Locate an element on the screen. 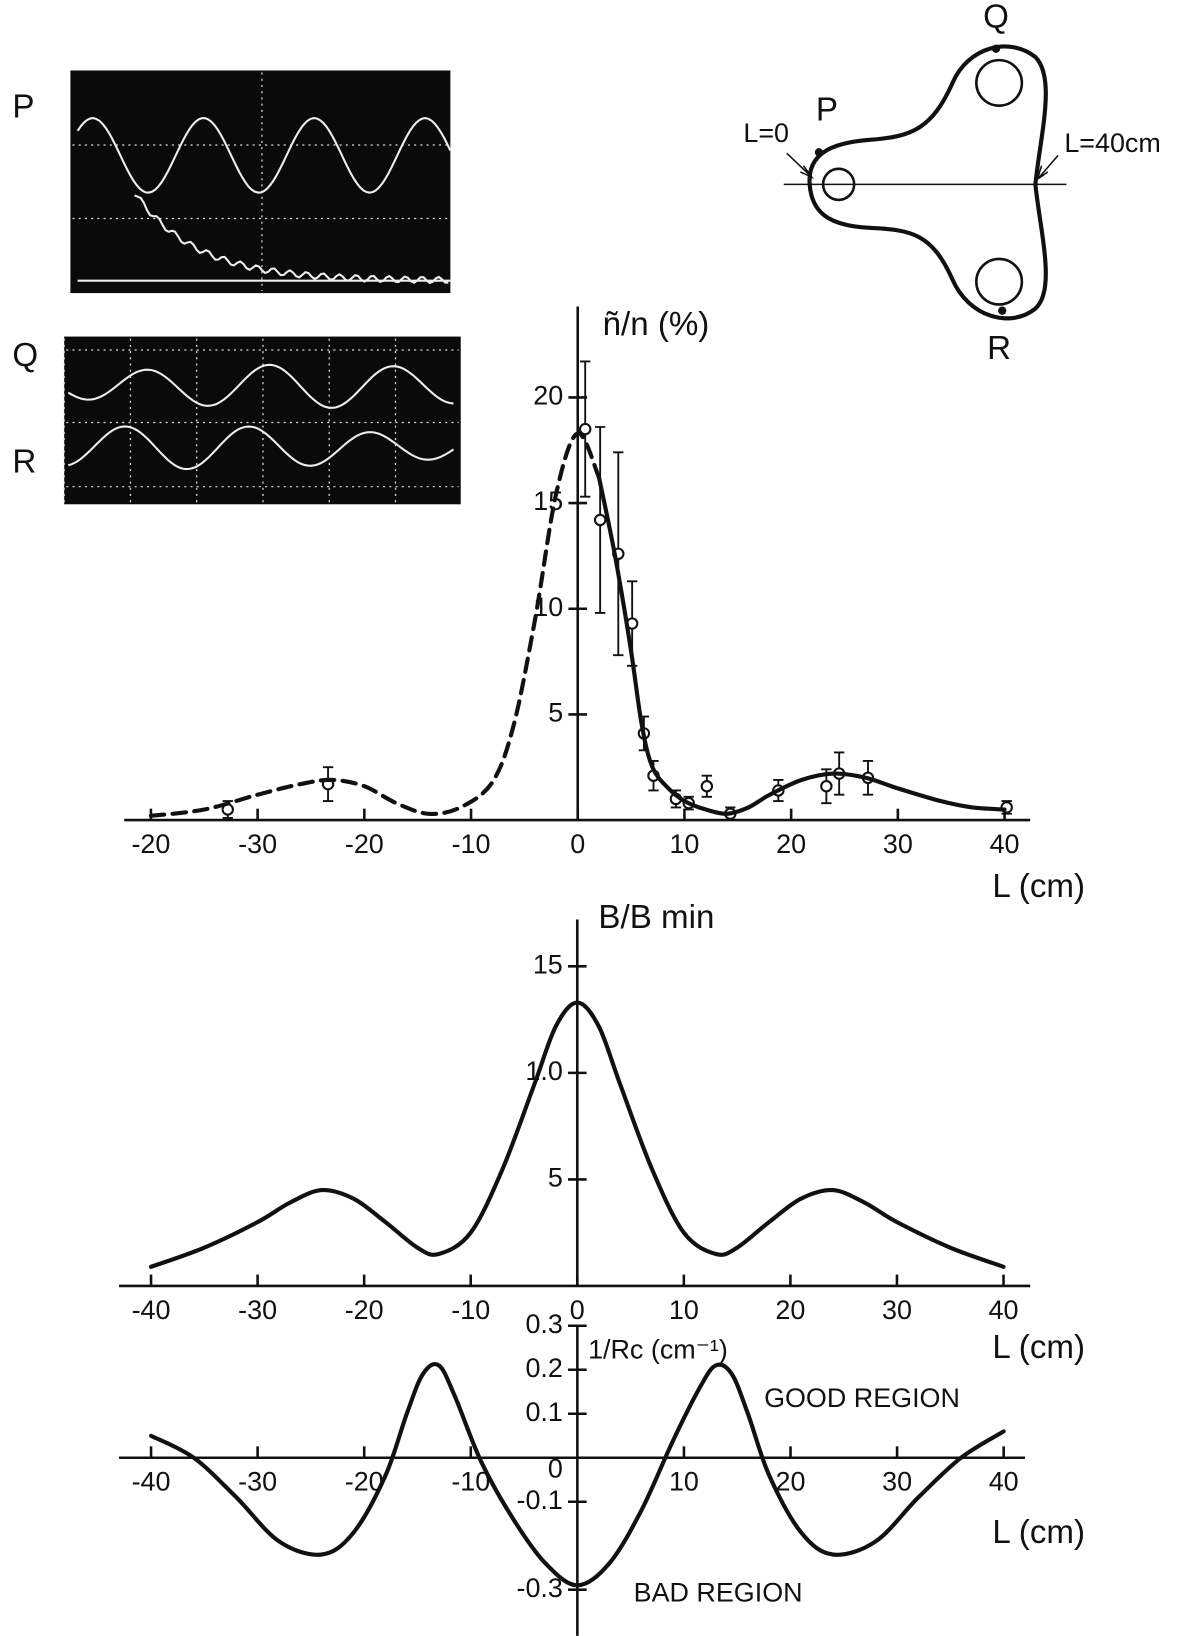 This screenshot has width=1201, height=1636. y-tick-label: 0.3 is located at coordinates (543, 1324).